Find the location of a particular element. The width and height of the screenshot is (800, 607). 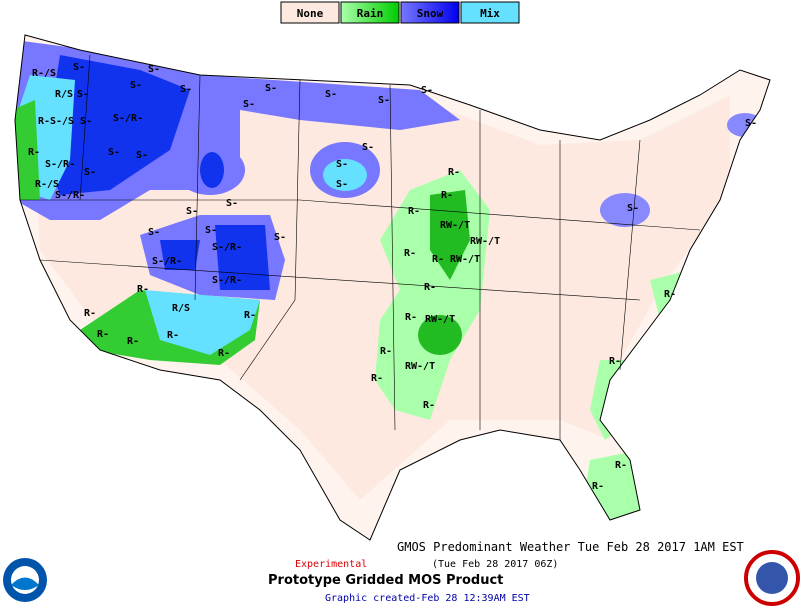

legend-label: None is located at coordinates (310, 13).